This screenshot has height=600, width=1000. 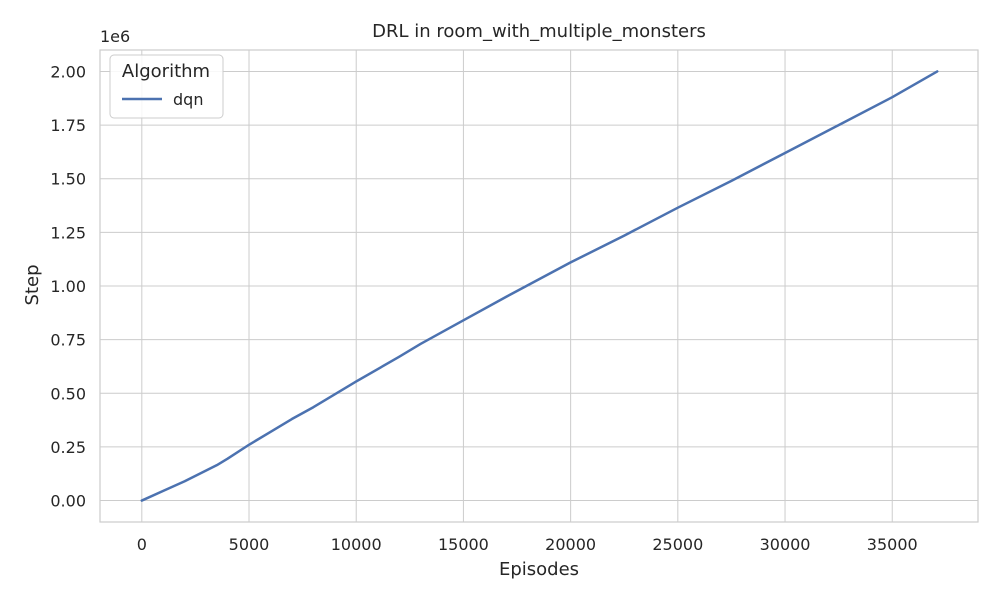 What do you see at coordinates (68, 340) in the screenshot?
I see `y-tick-label: 0.75` at bounding box center [68, 340].